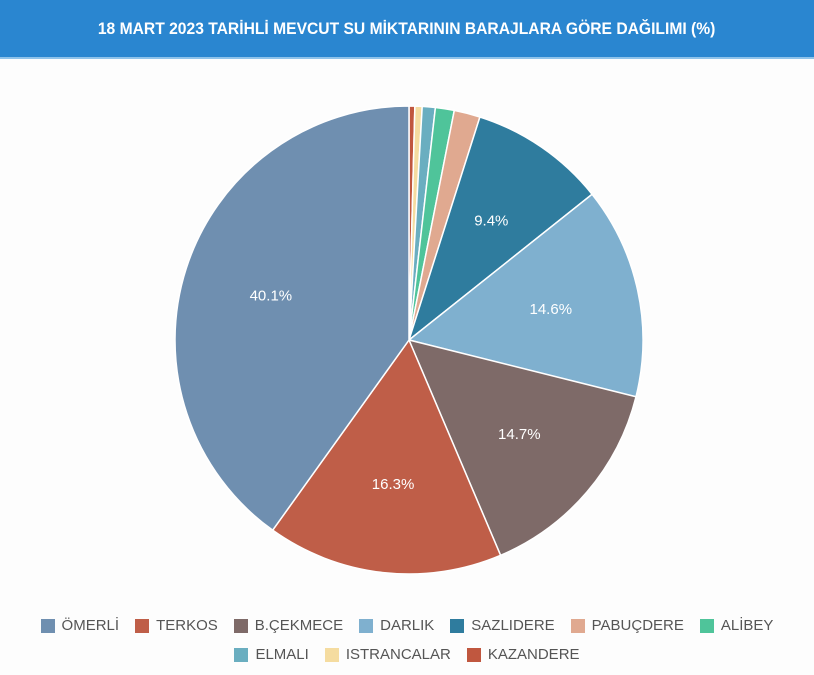 This screenshot has height=675, width=814. What do you see at coordinates (90, 625) in the screenshot?
I see `legend-label: ÖMERLİ` at bounding box center [90, 625].